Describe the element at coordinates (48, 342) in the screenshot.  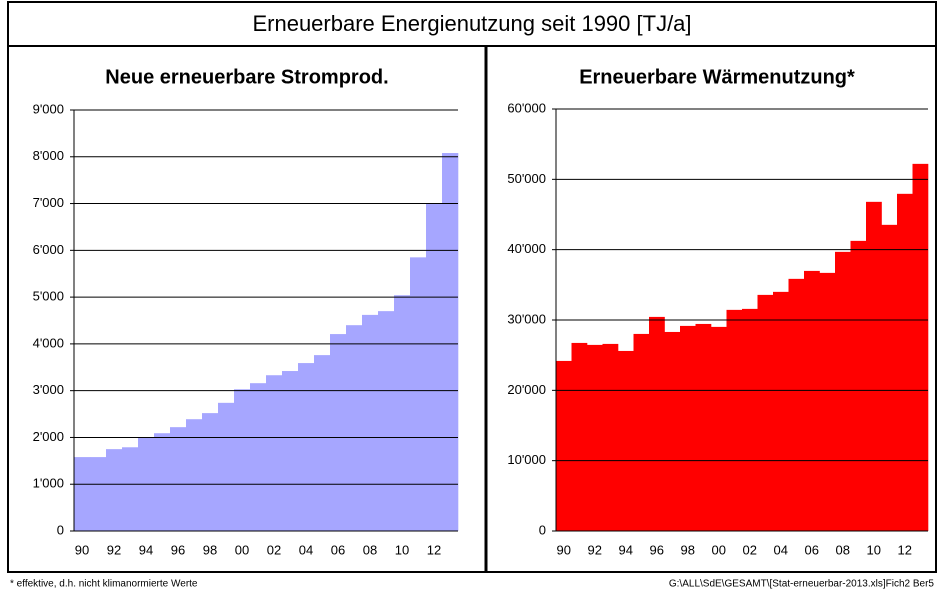
I see `y-tick-label: 4'000` at that location.